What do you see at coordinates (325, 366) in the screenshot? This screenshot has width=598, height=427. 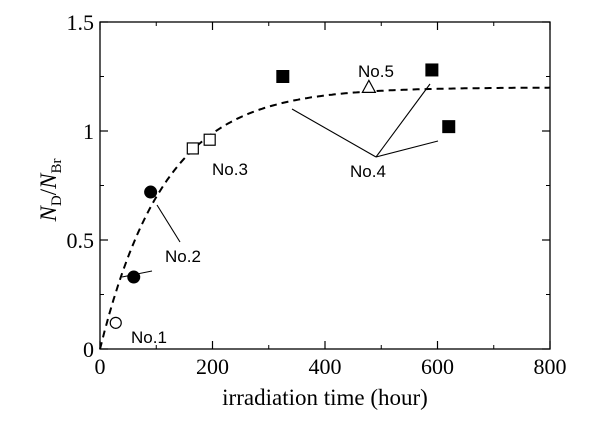 I see `x-tick-label-400: 400` at bounding box center [325, 366].